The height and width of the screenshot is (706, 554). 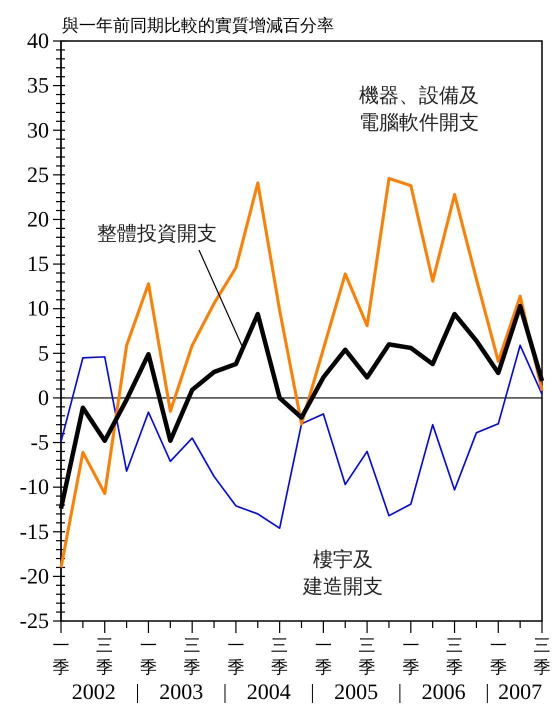 I want to click on y-tick-label: -15, so click(x=34, y=531).